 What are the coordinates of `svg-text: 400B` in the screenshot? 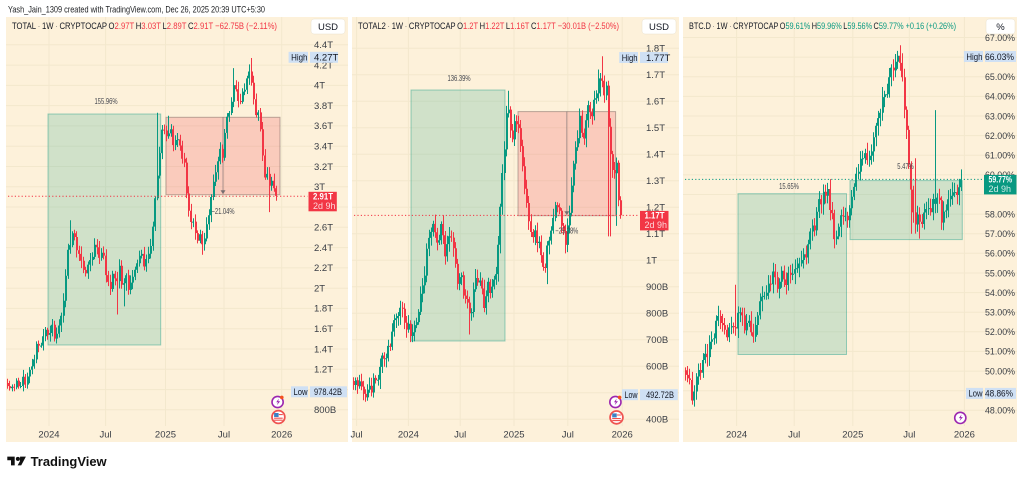 It's located at (657, 420).